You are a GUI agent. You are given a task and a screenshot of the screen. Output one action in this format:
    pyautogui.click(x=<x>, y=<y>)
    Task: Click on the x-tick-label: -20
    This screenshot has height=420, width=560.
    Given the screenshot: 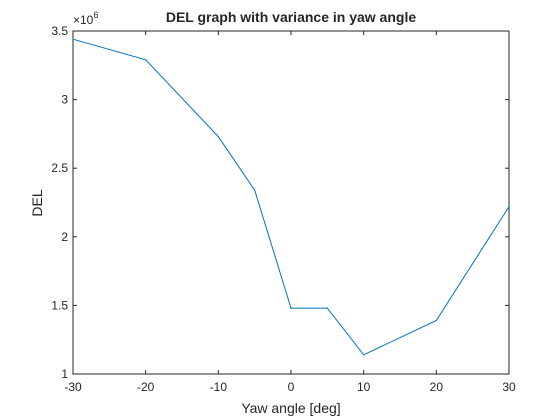 What is the action you would take?
    pyautogui.click(x=146, y=387)
    